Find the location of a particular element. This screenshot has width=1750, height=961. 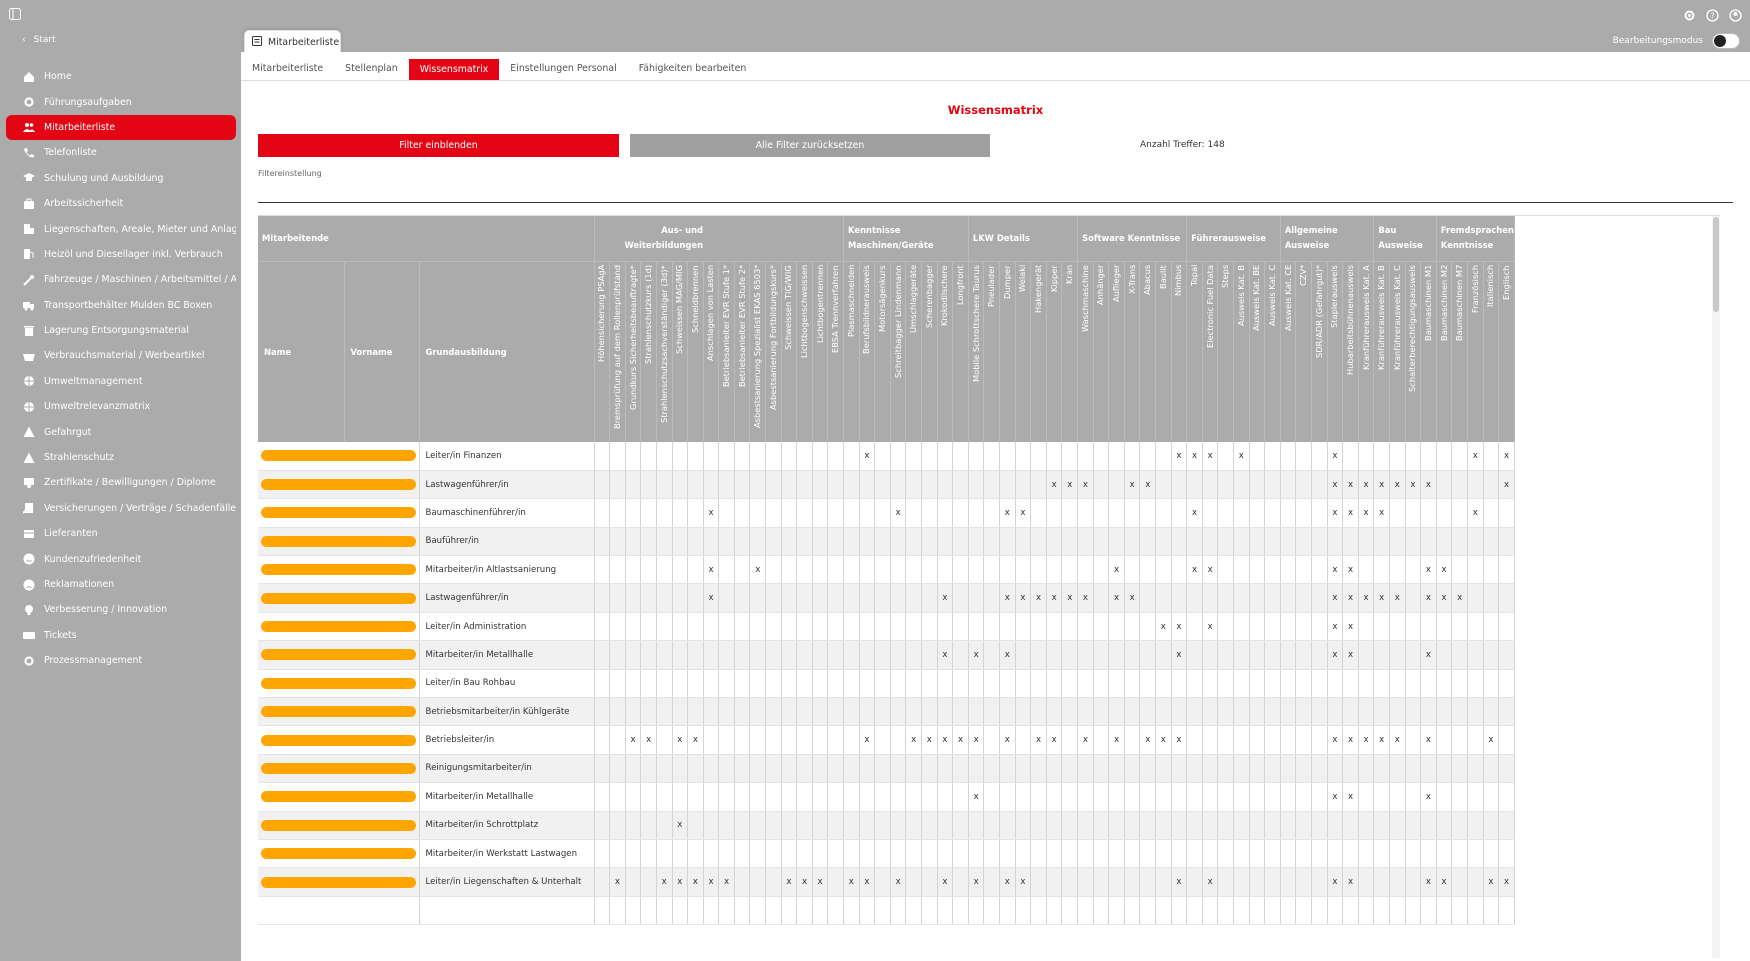

column-header: Lichtbogentrennen is located at coordinates (820, 351).